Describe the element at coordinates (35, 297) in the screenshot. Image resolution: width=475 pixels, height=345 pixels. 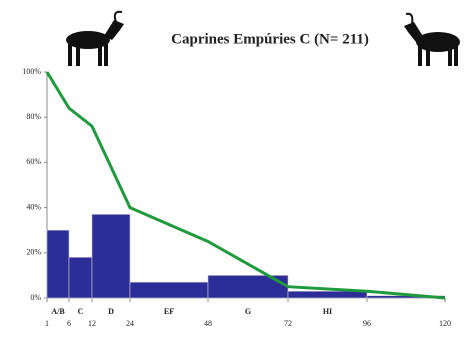
I see `y-tick-label: 0%` at that location.